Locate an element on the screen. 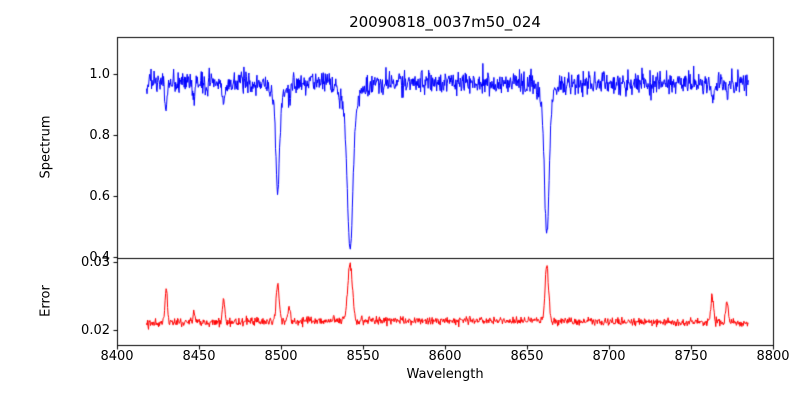  spectrum-y-axis-label: Spectrum is located at coordinates (46, 147).